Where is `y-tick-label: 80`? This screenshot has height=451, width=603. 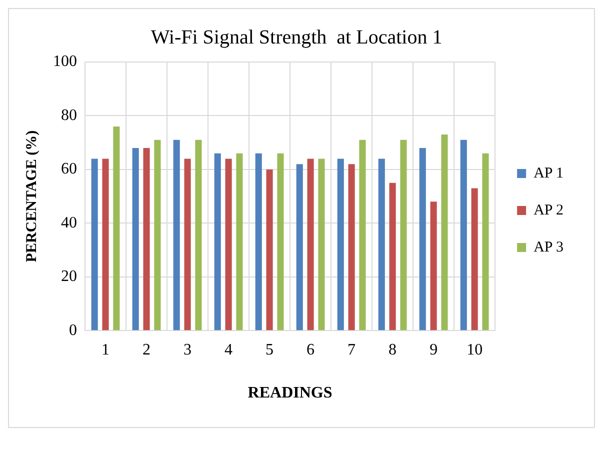
y-tick-label: 80 is located at coordinates (69, 115).